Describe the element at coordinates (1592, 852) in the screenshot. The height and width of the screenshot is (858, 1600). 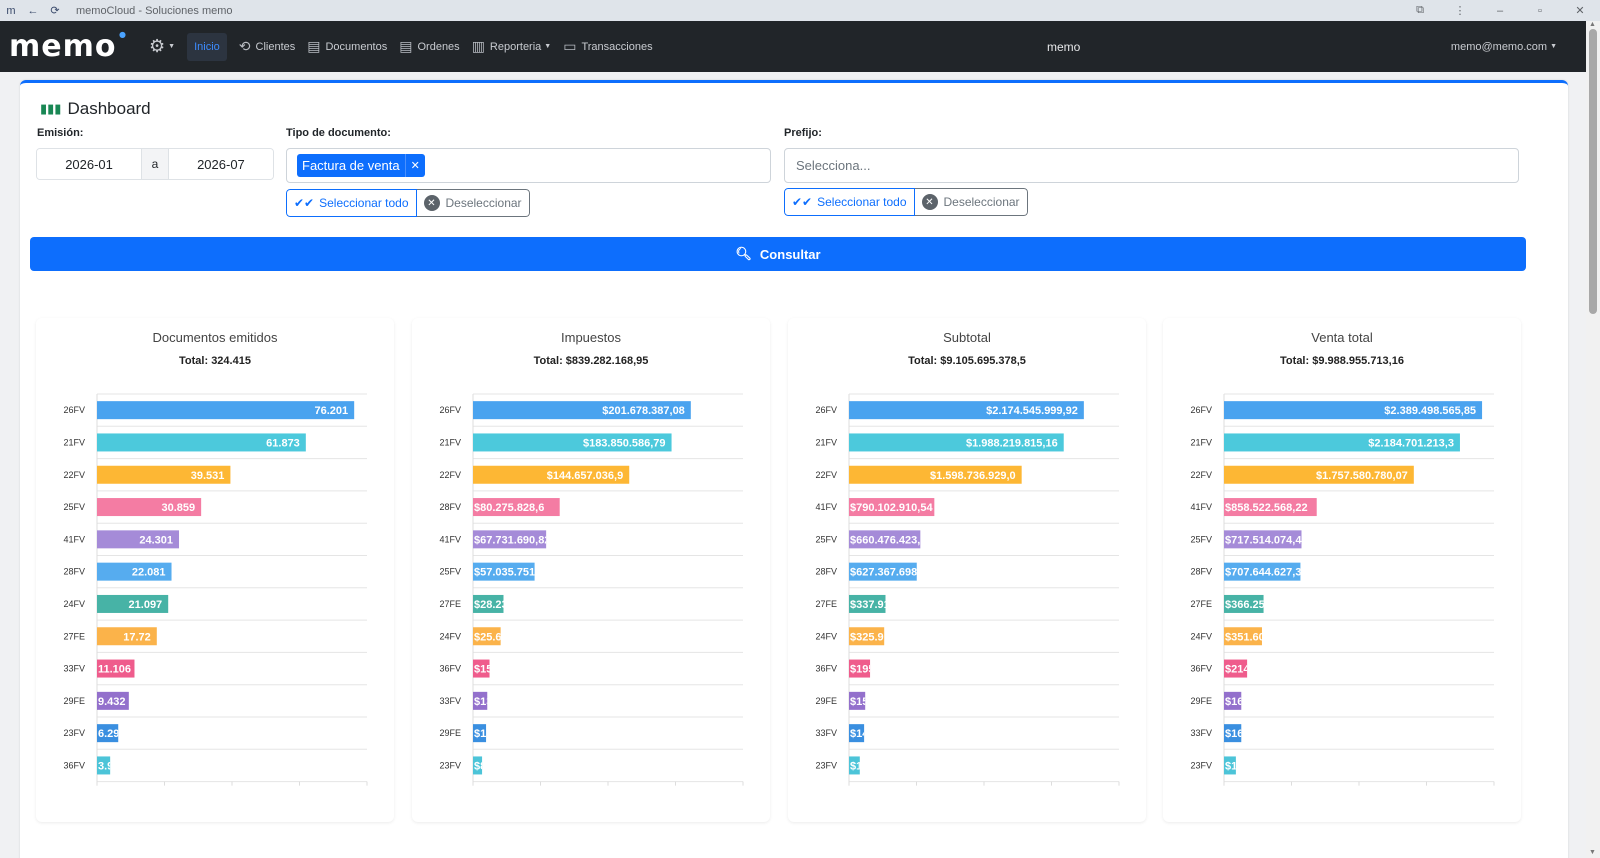
I see `scroll-down-icon: ▼` at that location.